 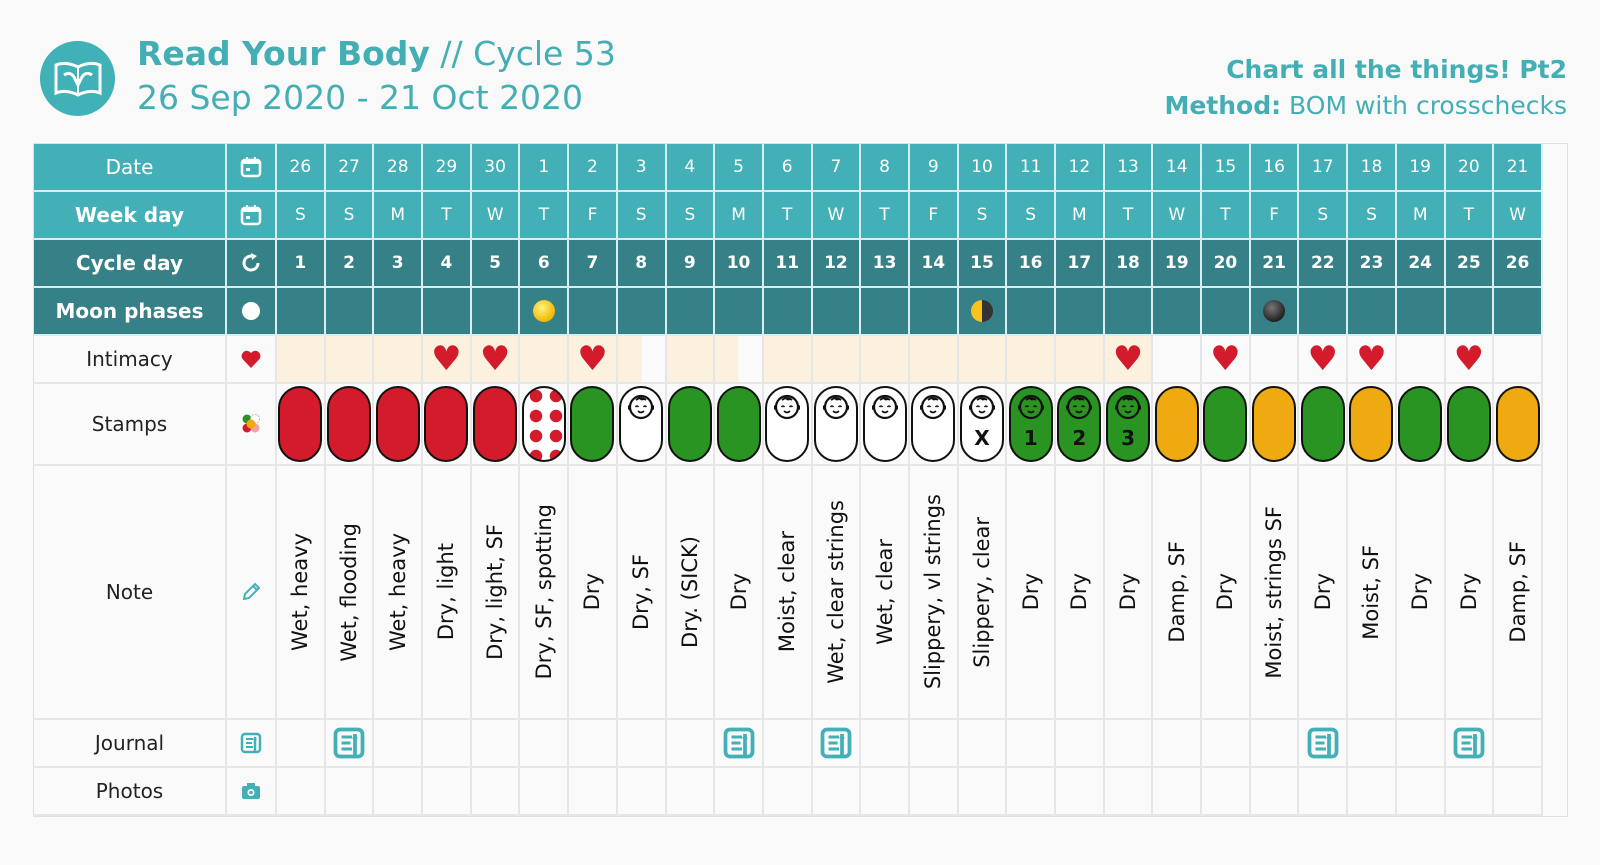 I want to click on note-cell: Moist, strings SF, so click(x=1275, y=593).